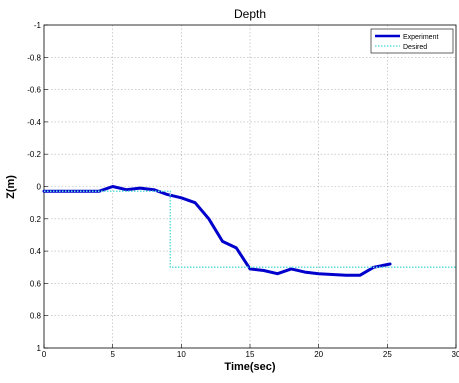  What do you see at coordinates (250, 354) in the screenshot?
I see `x-tick-label: 15` at bounding box center [250, 354].